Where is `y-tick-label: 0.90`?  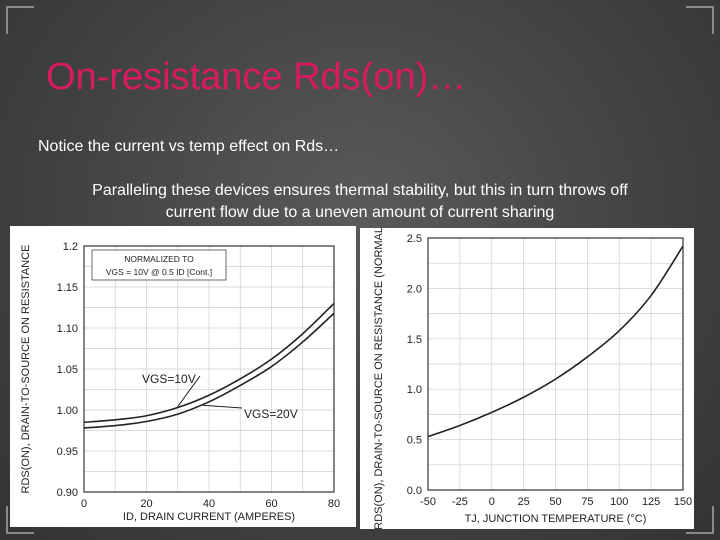 y-tick-label: 0.90 is located at coordinates (67, 493).